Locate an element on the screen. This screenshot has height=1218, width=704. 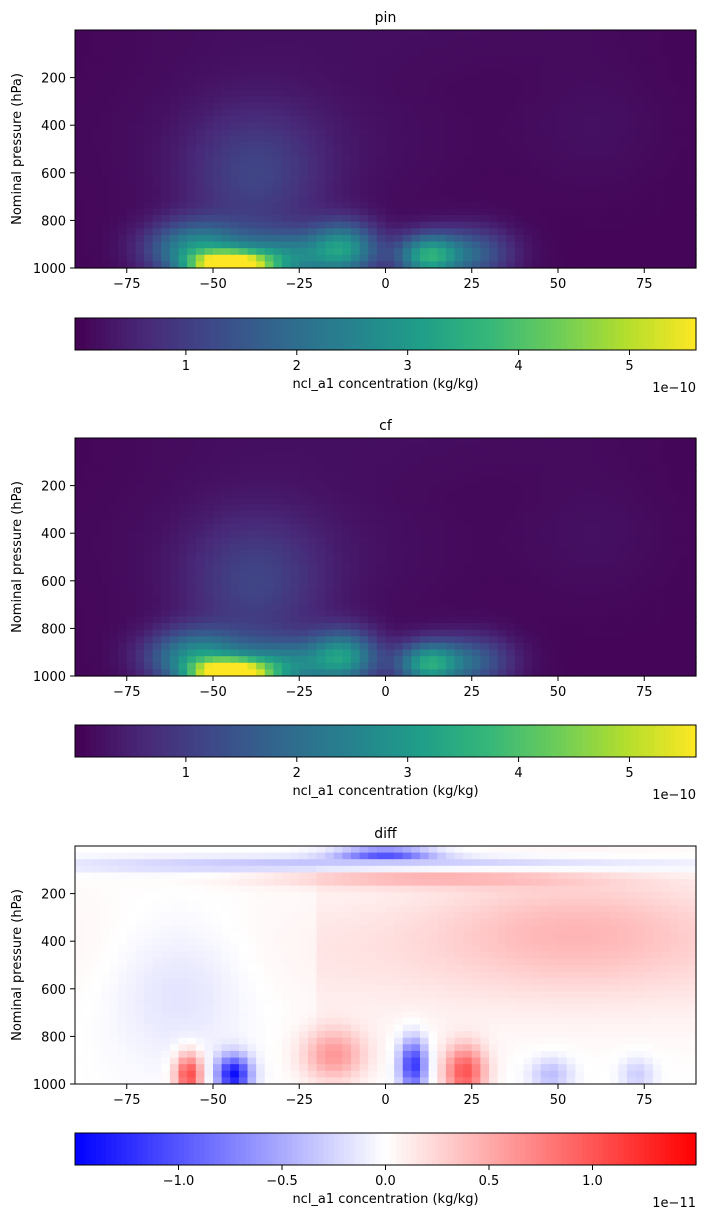
colorbar-tick-label: −1.0 is located at coordinates (179, 1181).